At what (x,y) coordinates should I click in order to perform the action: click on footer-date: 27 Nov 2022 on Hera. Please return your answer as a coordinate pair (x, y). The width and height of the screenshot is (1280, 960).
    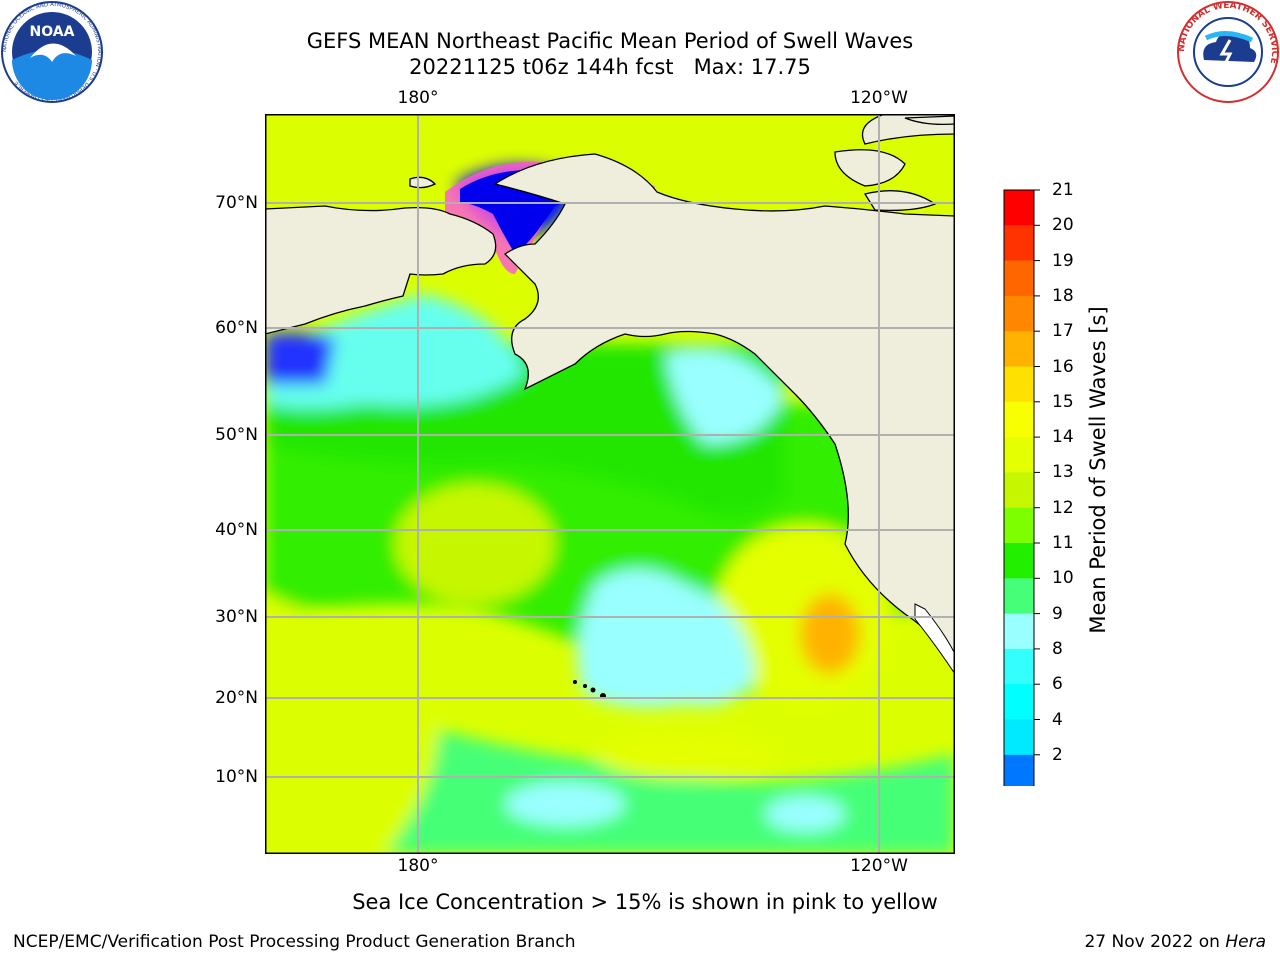
    Looking at the image, I should click on (1175, 942).